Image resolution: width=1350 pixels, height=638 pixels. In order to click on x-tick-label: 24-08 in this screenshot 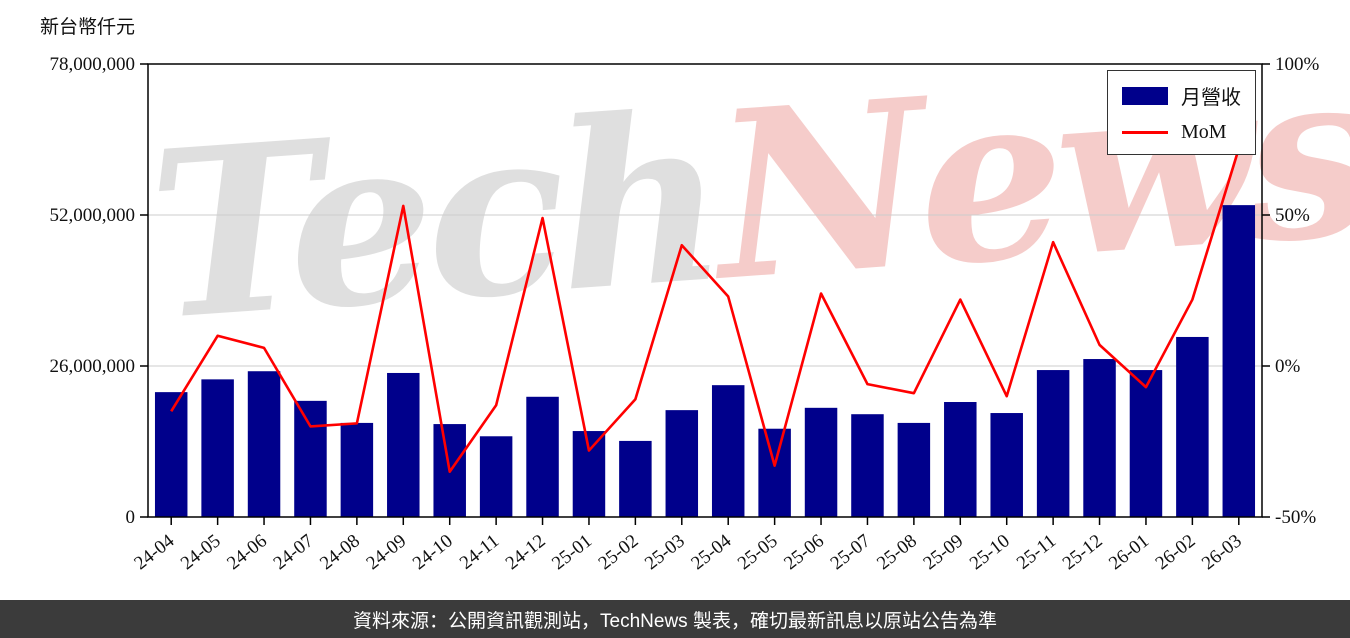, I will do `click(340, 552)`.